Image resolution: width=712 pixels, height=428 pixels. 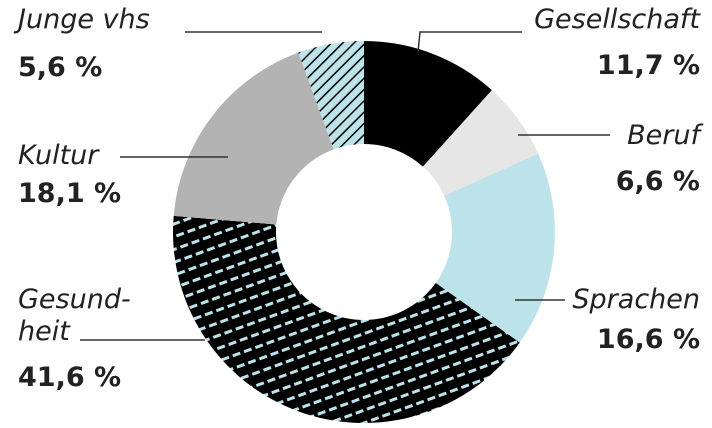 I want to click on category-label: Gesund- heit, so click(x=74, y=315).